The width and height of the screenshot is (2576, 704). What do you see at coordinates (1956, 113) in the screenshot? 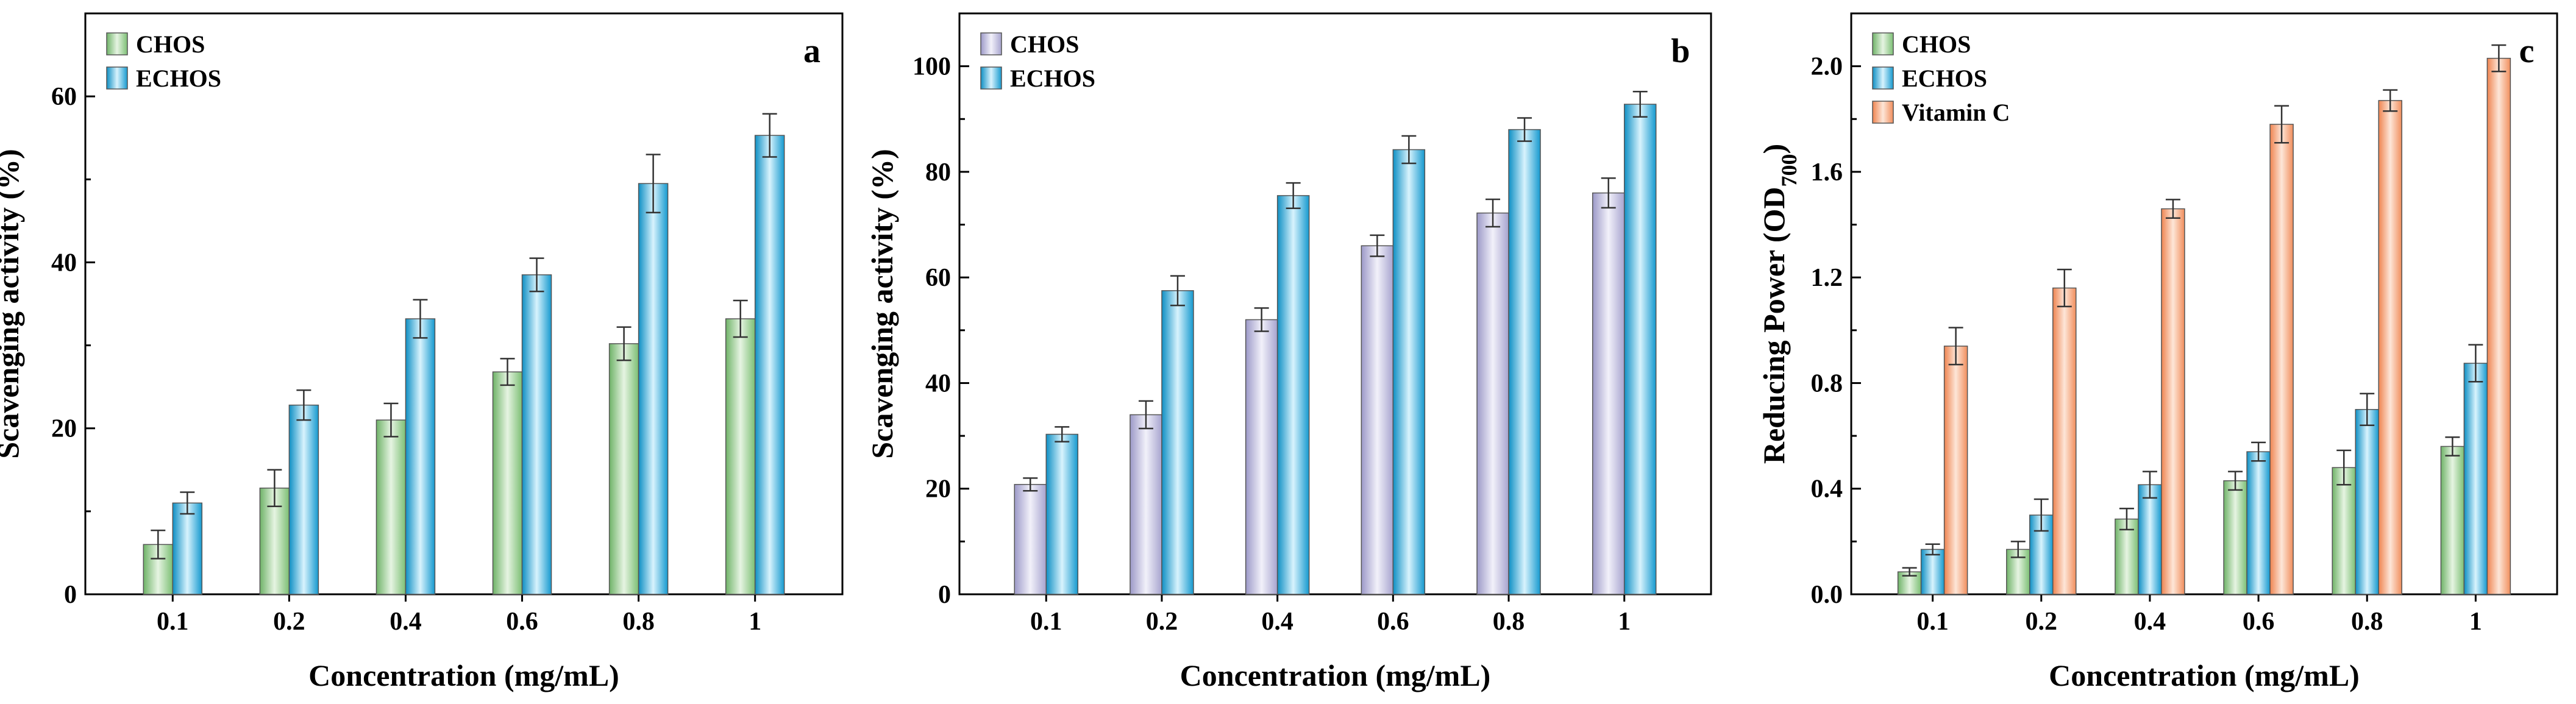
I see `legend-label-c-2: Vitamin C` at bounding box center [1956, 113].